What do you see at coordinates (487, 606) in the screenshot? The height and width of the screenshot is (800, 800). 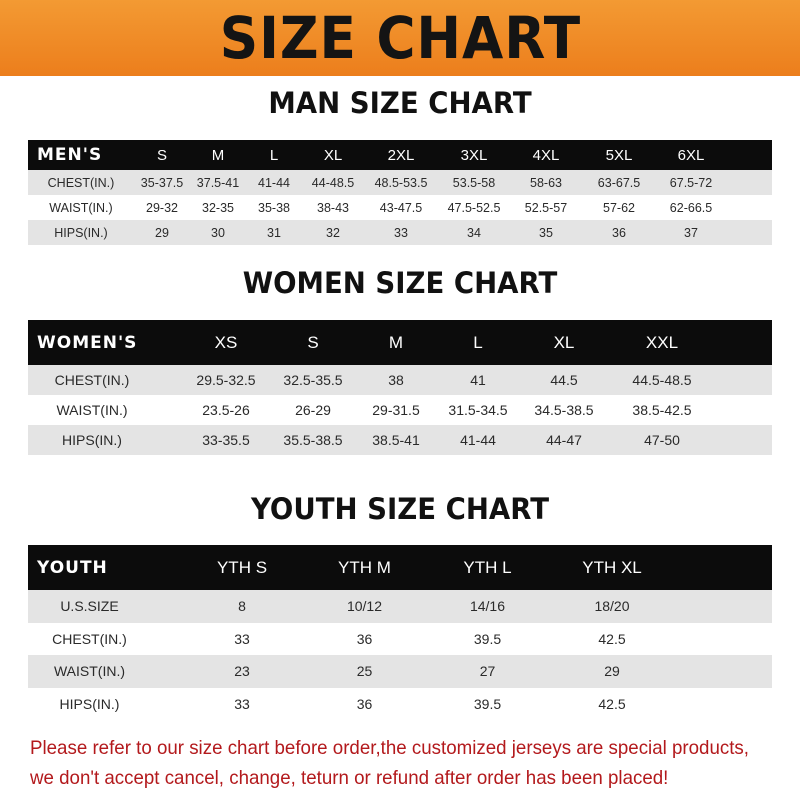 I see `table-cell: 14/16` at bounding box center [487, 606].